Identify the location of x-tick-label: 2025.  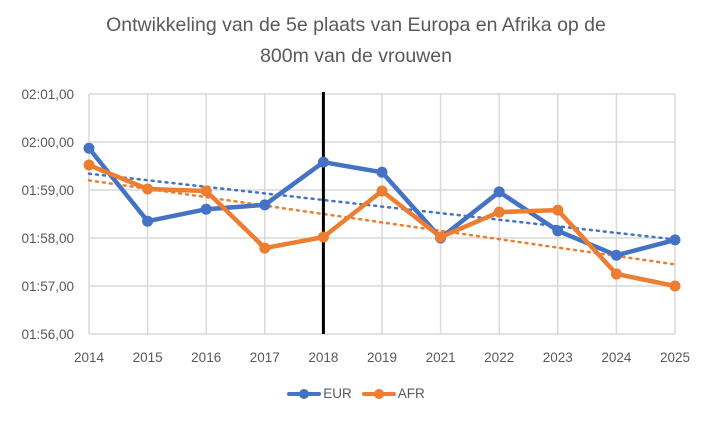
(675, 357).